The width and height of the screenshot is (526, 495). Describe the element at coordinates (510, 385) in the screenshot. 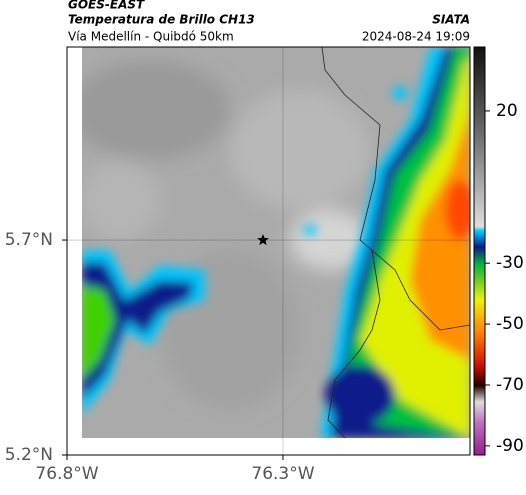

I see `colorbar-label: -70` at that location.